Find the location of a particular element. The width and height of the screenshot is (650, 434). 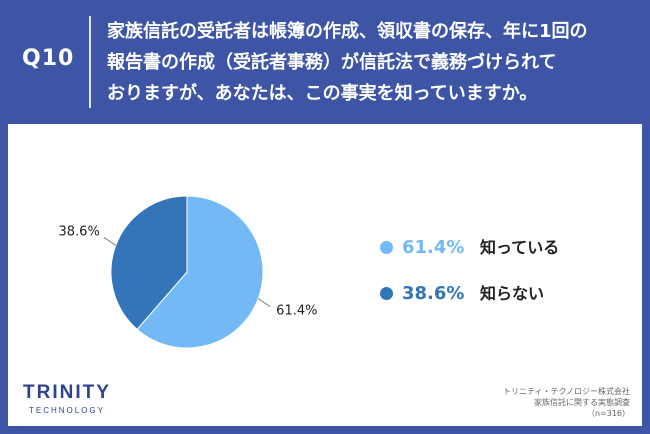

source-line-1: トリニティ・テクノロジー株式会社 is located at coordinates (566, 391).